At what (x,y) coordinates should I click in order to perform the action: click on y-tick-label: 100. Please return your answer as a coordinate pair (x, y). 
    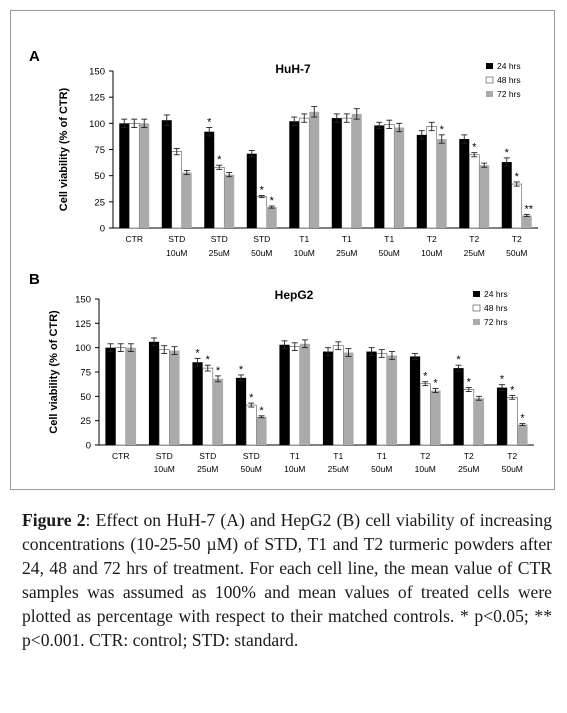
    Looking at the image, I should click on (83, 348).